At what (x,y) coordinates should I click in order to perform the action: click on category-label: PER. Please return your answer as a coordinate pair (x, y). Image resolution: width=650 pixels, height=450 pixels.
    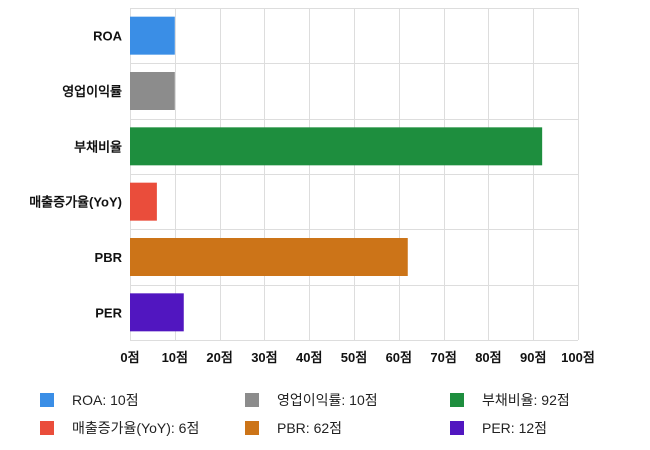
    Looking at the image, I should click on (108, 312).